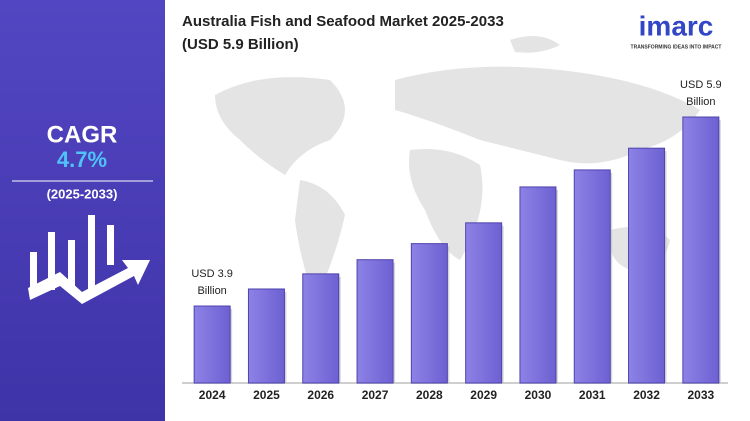 This screenshot has width=750, height=421. What do you see at coordinates (89, 259) in the screenshot?
I see `growth-icon` at bounding box center [89, 259].